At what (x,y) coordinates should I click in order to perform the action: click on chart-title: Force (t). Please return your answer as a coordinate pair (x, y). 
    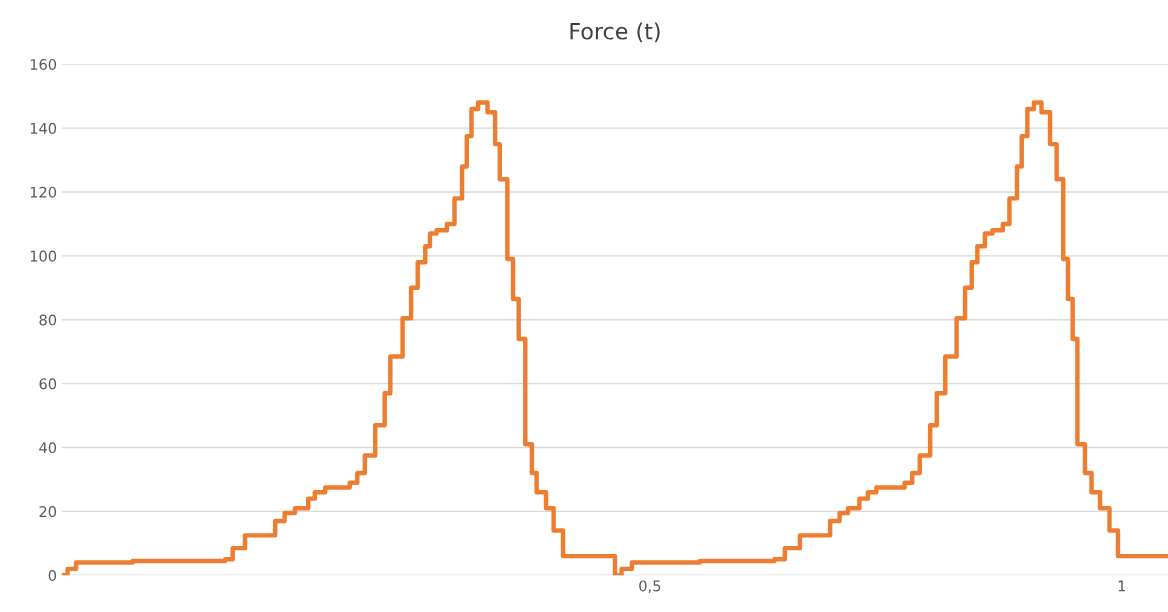
    Looking at the image, I should click on (615, 32).